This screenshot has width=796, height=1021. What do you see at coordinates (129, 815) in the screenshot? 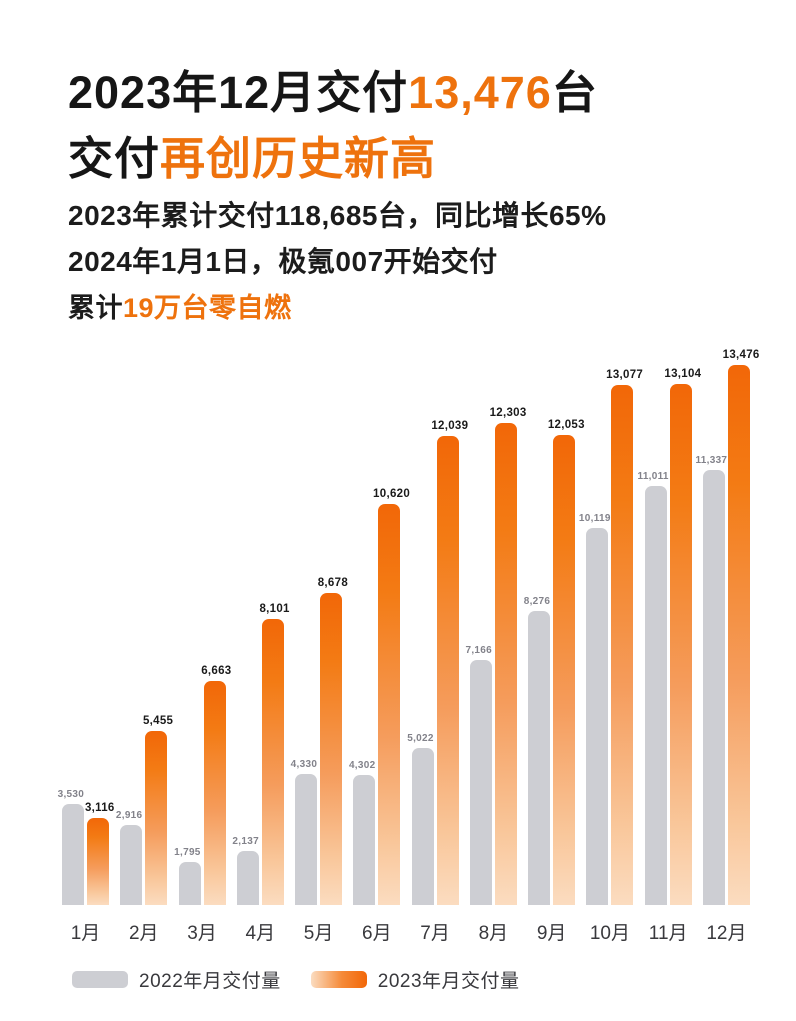
I see `bar-2022-value-label: 2,916` at bounding box center [129, 815].